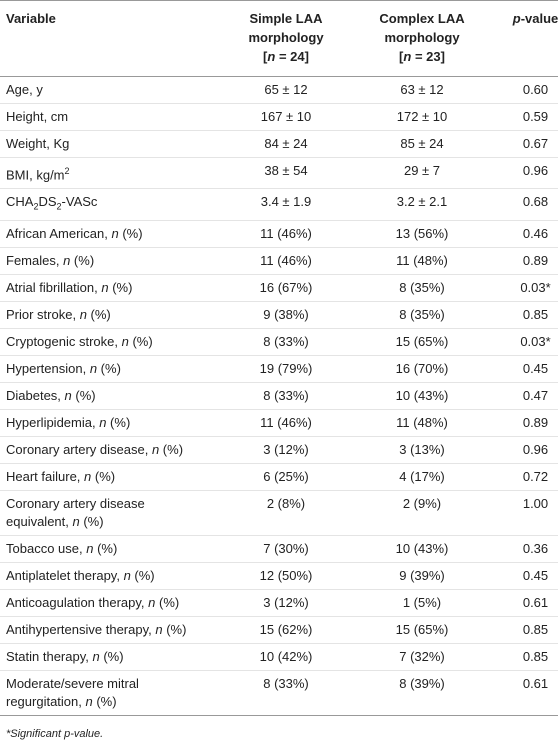 This screenshot has height=756, width=558. What do you see at coordinates (422, 234) in the screenshot?
I see `value-cell: 13 (56%)` at bounding box center [422, 234].